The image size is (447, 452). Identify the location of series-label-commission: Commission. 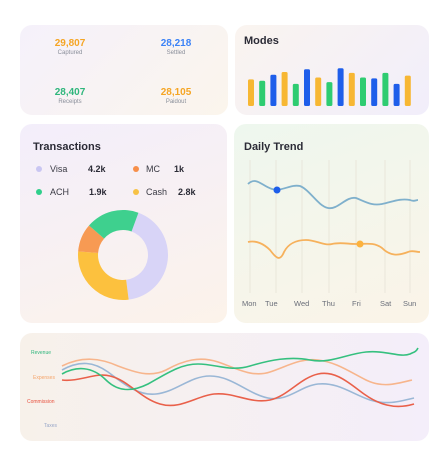
(41, 402).